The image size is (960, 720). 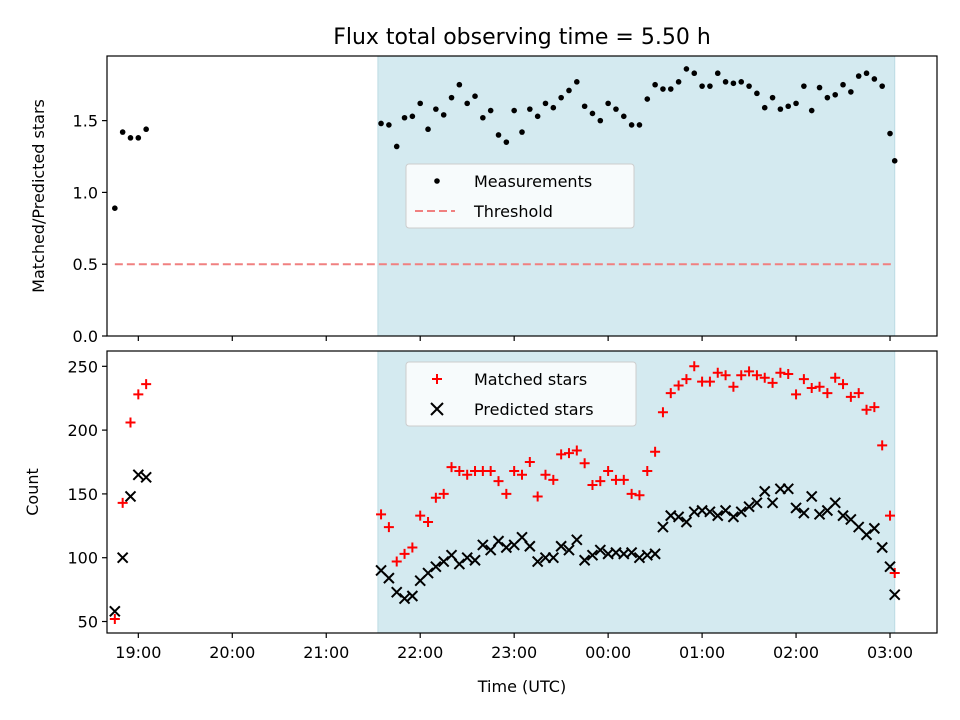 I want to click on matched-stars-legend-label: Matched stars, so click(x=530, y=379).